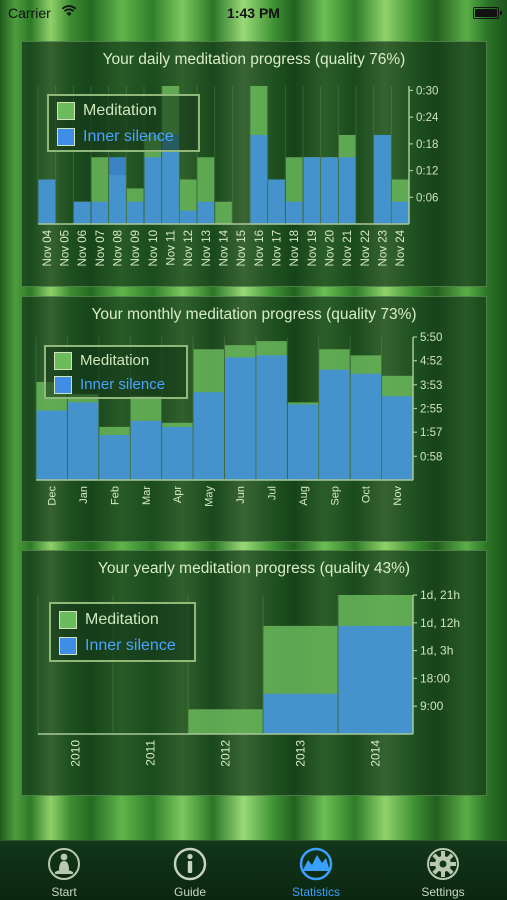  Describe the element at coordinates (48, 247) in the screenshot. I see `x-tick-label: Nov 04` at that location.